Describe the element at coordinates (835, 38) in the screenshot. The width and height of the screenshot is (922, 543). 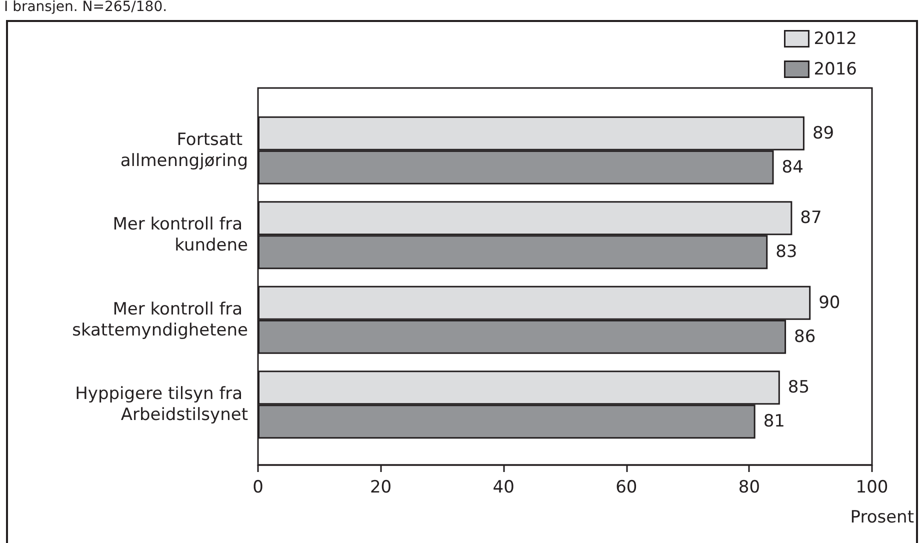
I see `legend-label: 2012` at that location.